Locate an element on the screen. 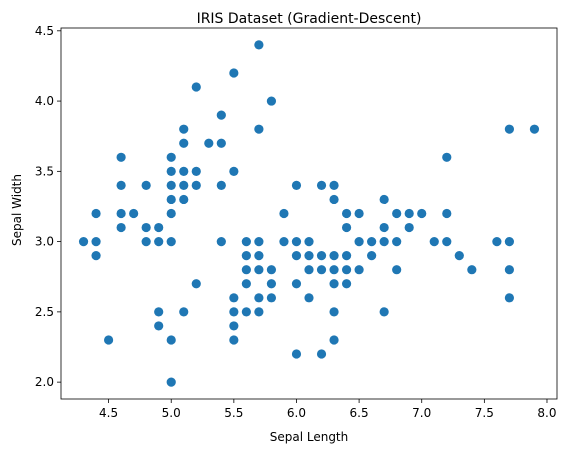 This screenshot has height=458, width=568. y-tick-label: 4.5 is located at coordinates (44, 31).